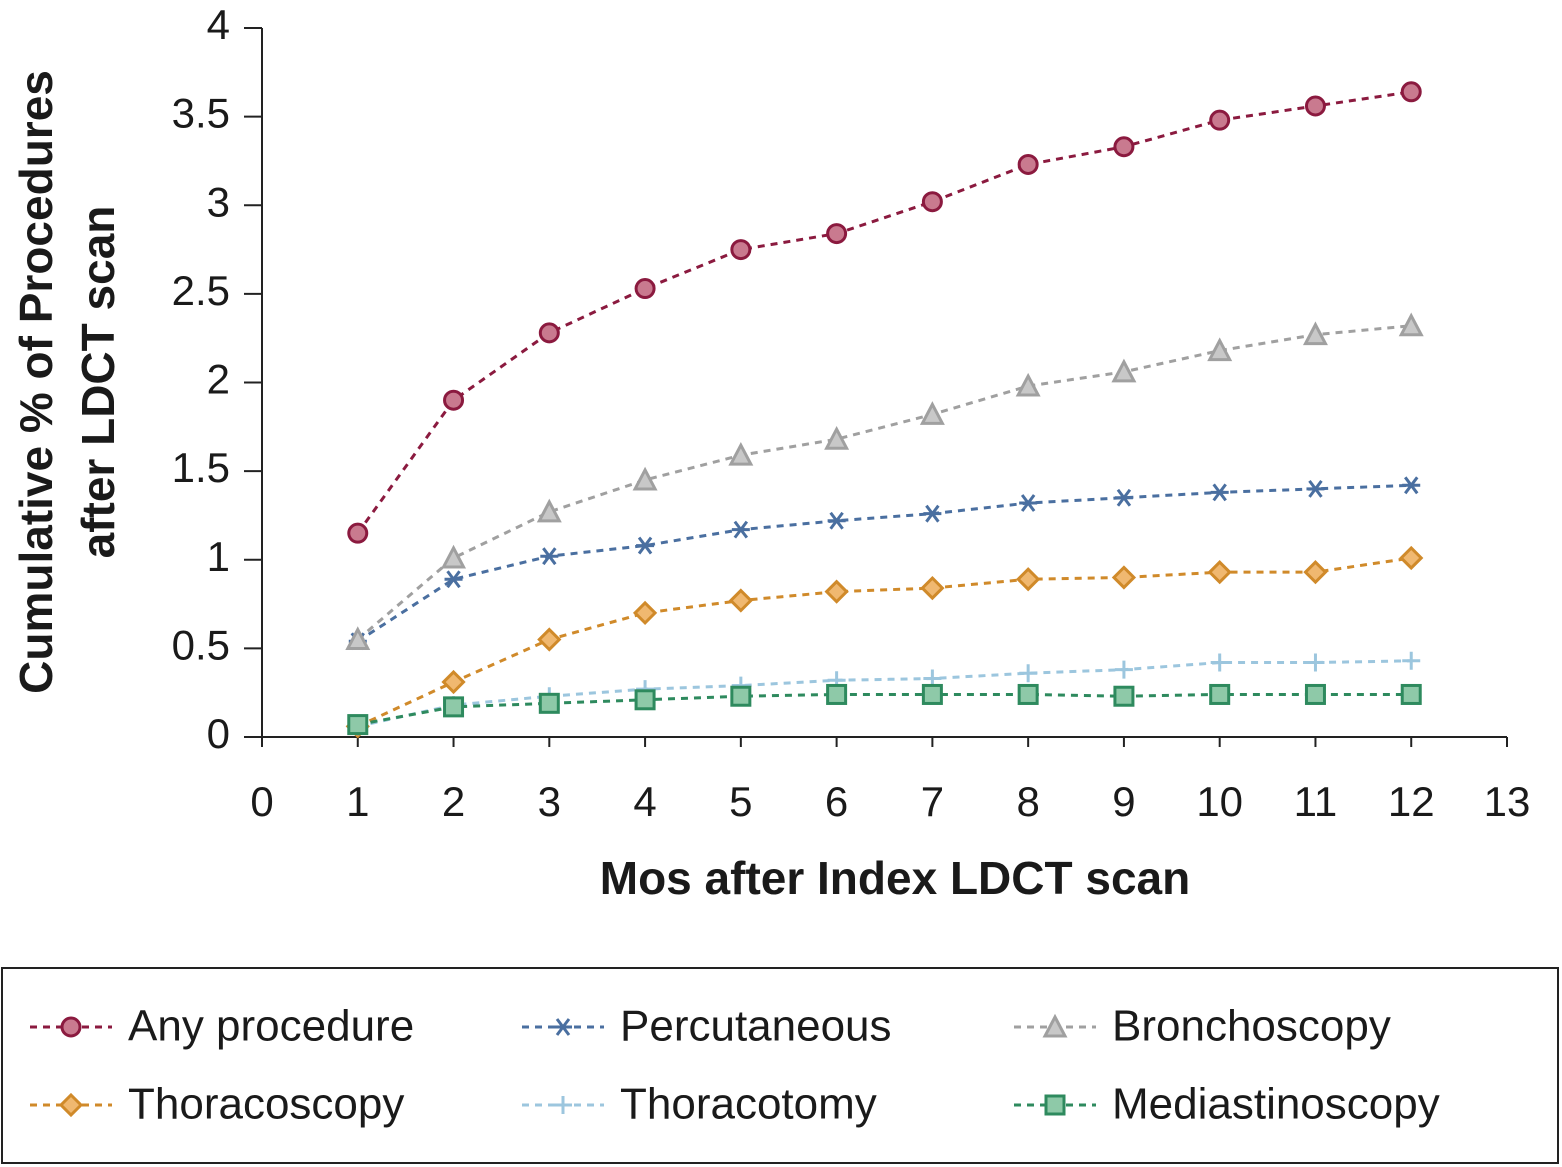 This screenshot has height=1167, width=1562. Describe the element at coordinates (201, 113) in the screenshot. I see `y-tick-label: 3.5` at that location.